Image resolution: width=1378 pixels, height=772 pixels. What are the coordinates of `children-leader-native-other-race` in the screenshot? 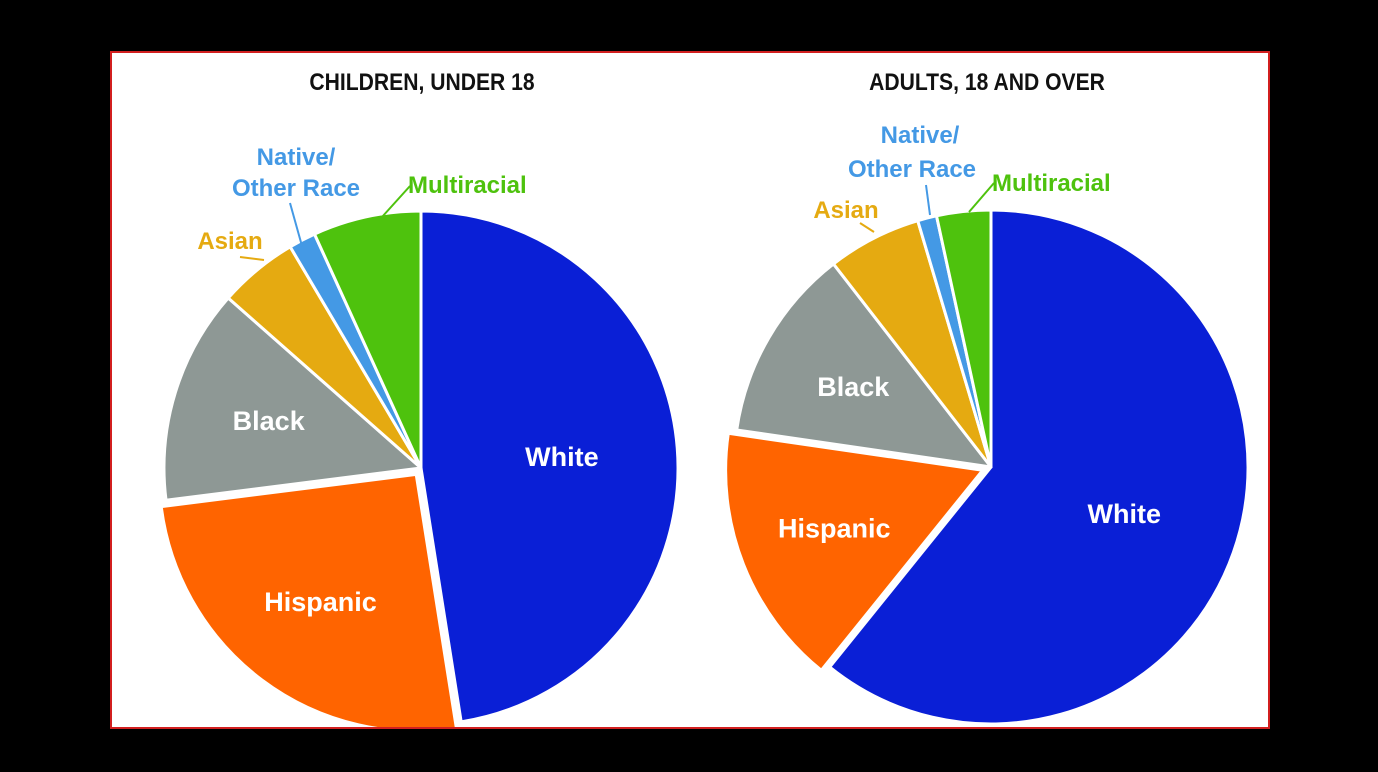 It's located at (296, 224).